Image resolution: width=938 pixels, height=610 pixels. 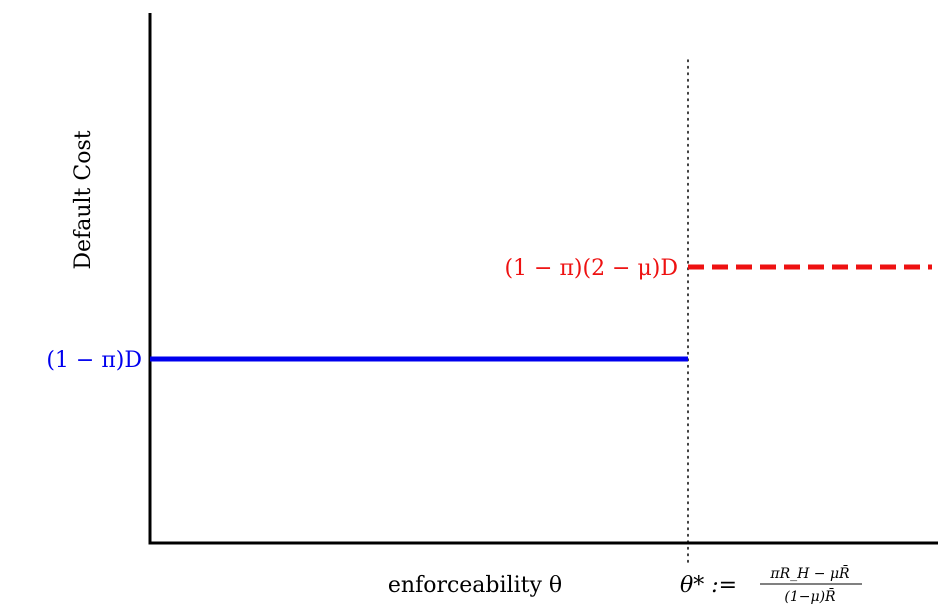 I want to click on threshold-formula-numerator: πR_H − μR̄, so click(x=809, y=573).